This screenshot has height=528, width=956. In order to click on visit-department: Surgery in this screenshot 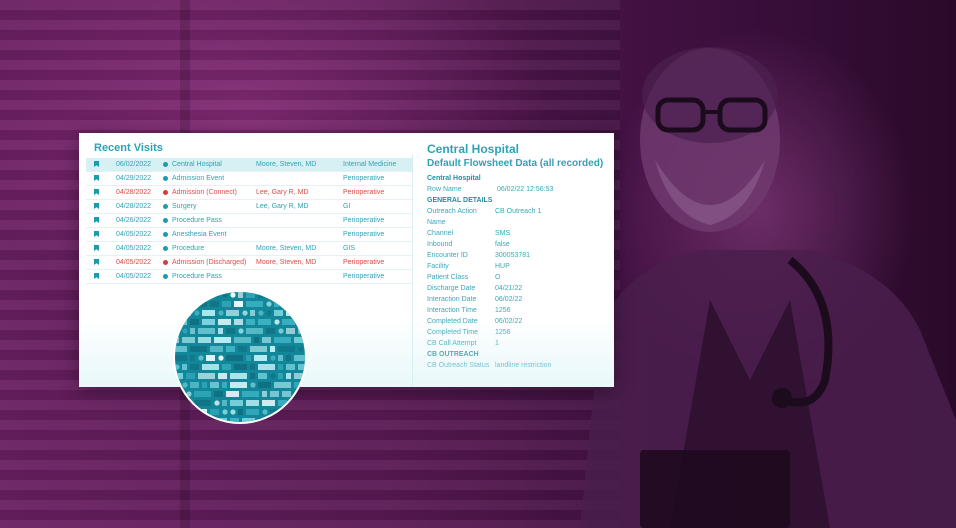, I will do `click(184, 206)`.